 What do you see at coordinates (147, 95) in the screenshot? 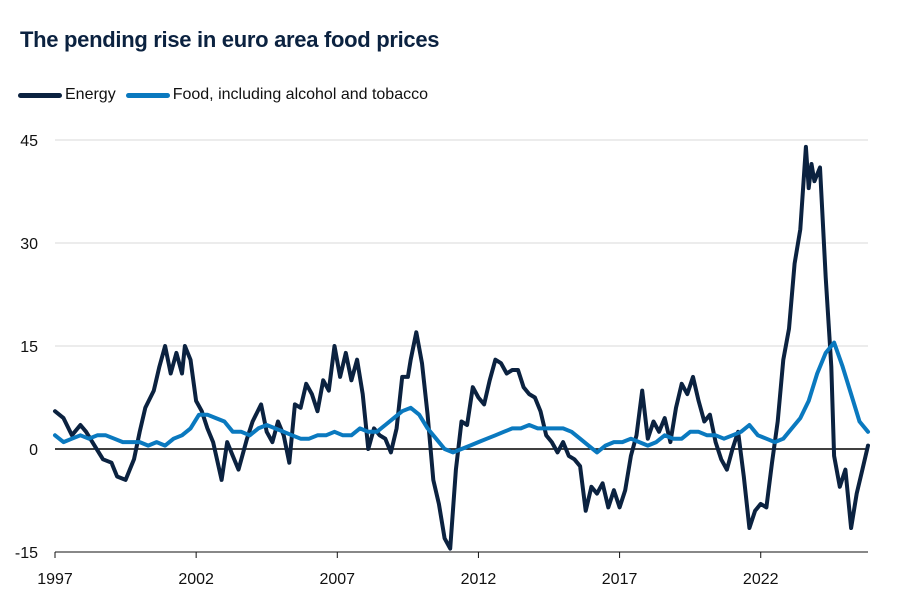
I see `legend-swatch-food` at bounding box center [147, 95].